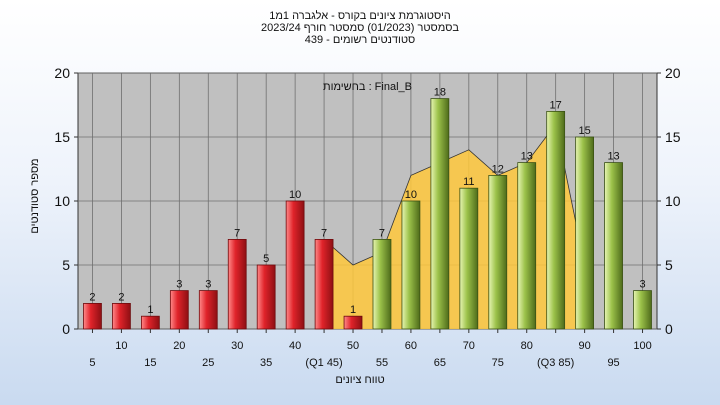 The image size is (720, 405). Describe the element at coordinates (498, 363) in the screenshot. I see `x-tick-label: 75` at that location.